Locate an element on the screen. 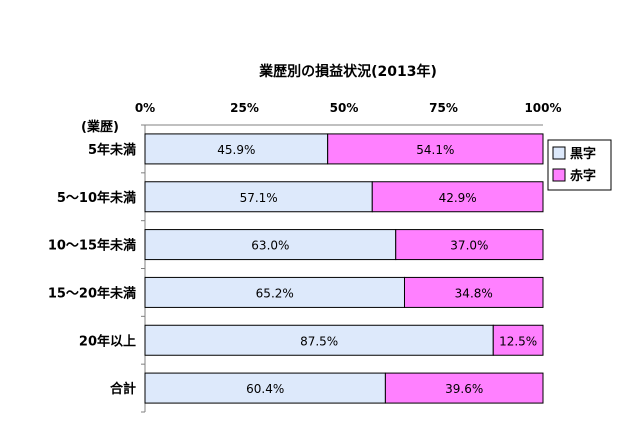 Image resolution: width=640 pixels, height=442 pixels. data-label: 60.4% is located at coordinates (265, 389).